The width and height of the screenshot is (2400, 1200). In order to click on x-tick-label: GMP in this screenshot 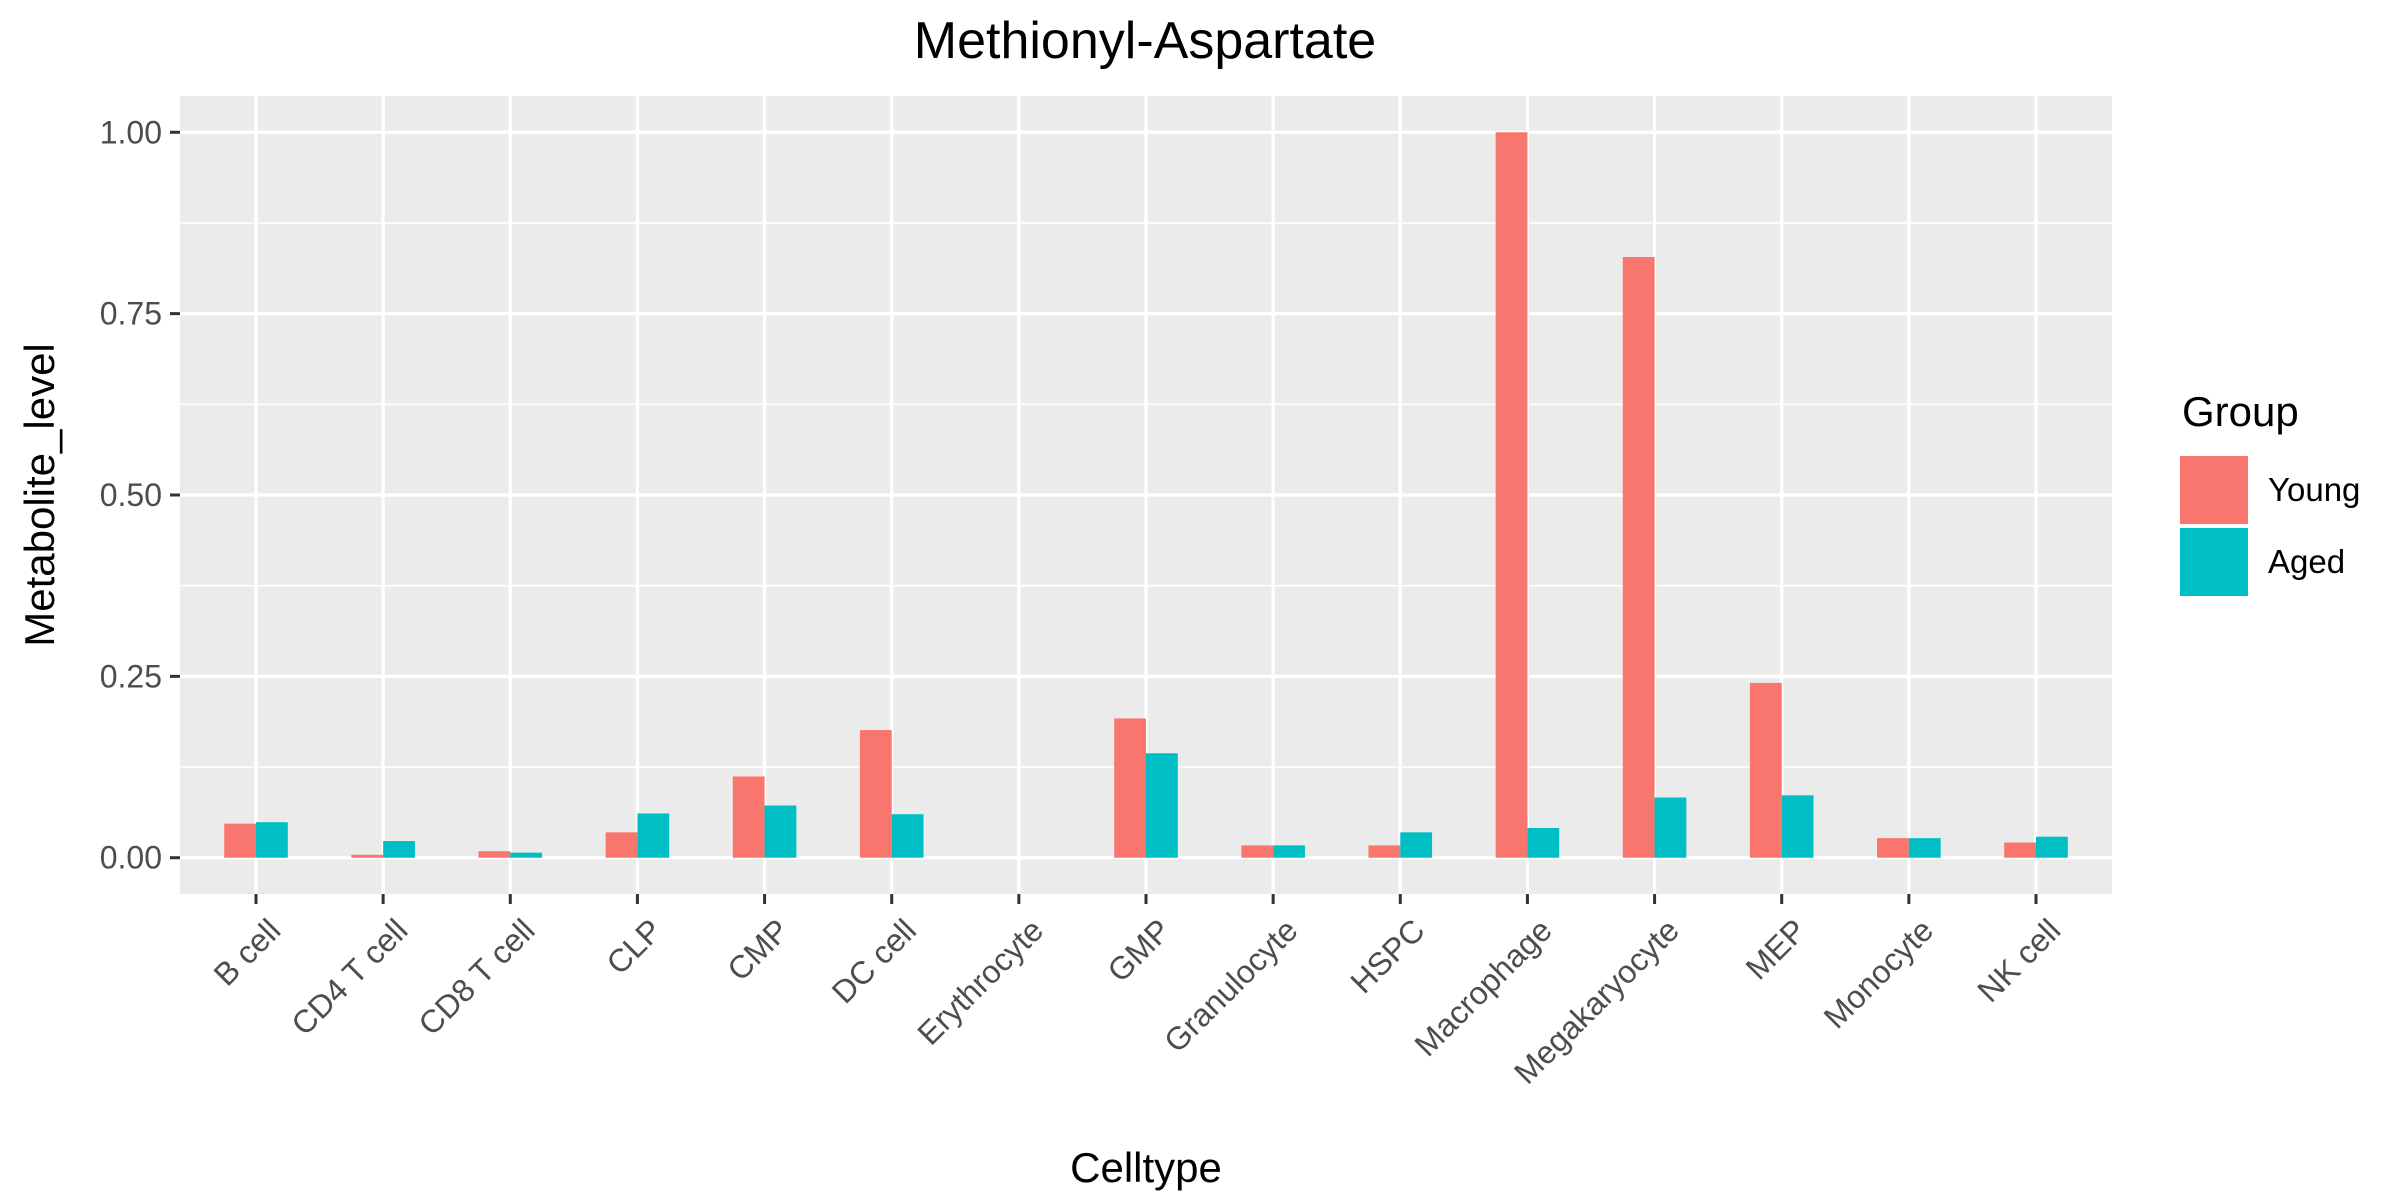, I will do `click(1138, 950)`.